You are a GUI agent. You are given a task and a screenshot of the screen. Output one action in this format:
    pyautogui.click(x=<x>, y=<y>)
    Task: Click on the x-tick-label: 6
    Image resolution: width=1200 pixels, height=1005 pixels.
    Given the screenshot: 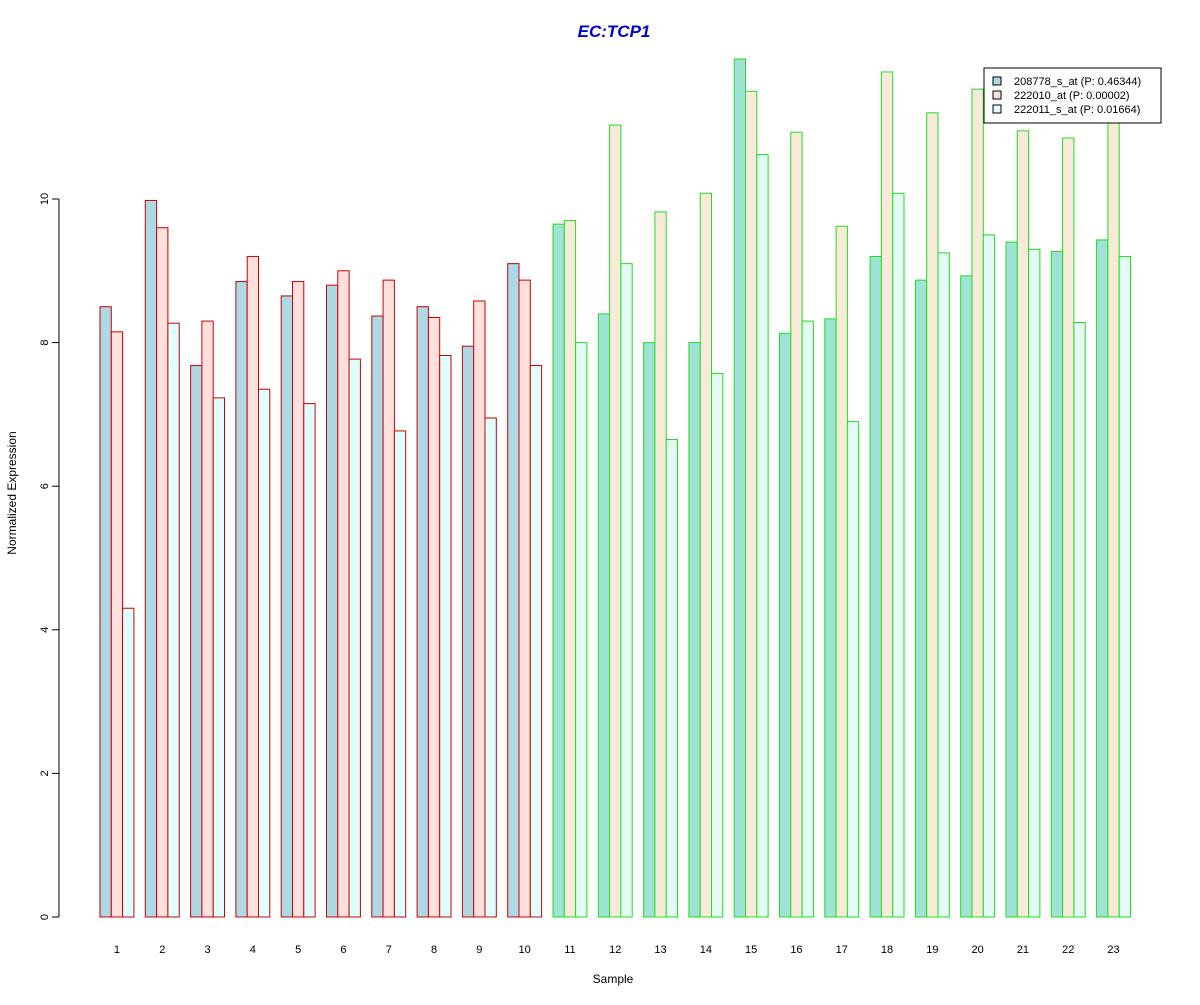 What is the action you would take?
    pyautogui.click(x=343, y=950)
    